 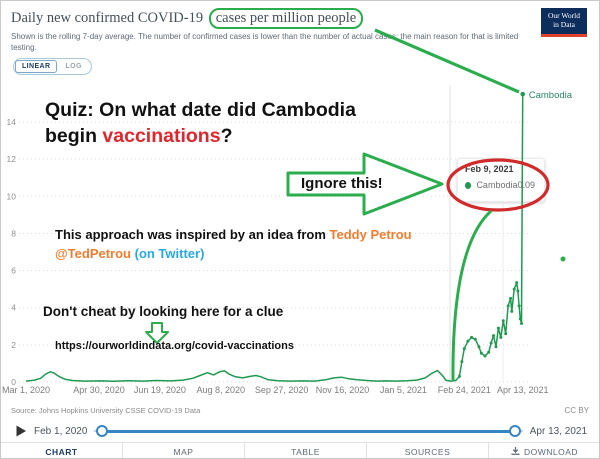 I want to click on tab-sources-label: SOURCES, so click(x=427, y=451).